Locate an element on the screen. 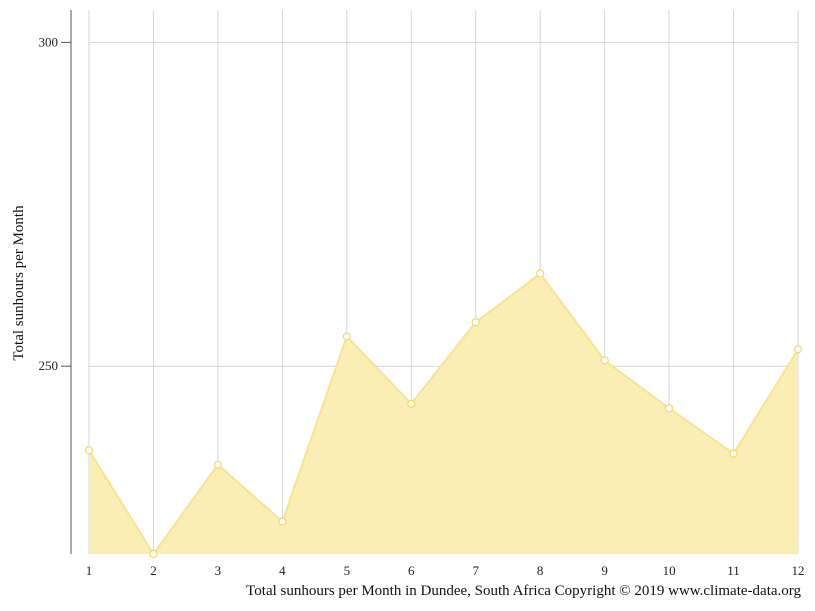 This screenshot has height=611, width=815. y-tick-labels: 250 300 is located at coordinates (55, 203).